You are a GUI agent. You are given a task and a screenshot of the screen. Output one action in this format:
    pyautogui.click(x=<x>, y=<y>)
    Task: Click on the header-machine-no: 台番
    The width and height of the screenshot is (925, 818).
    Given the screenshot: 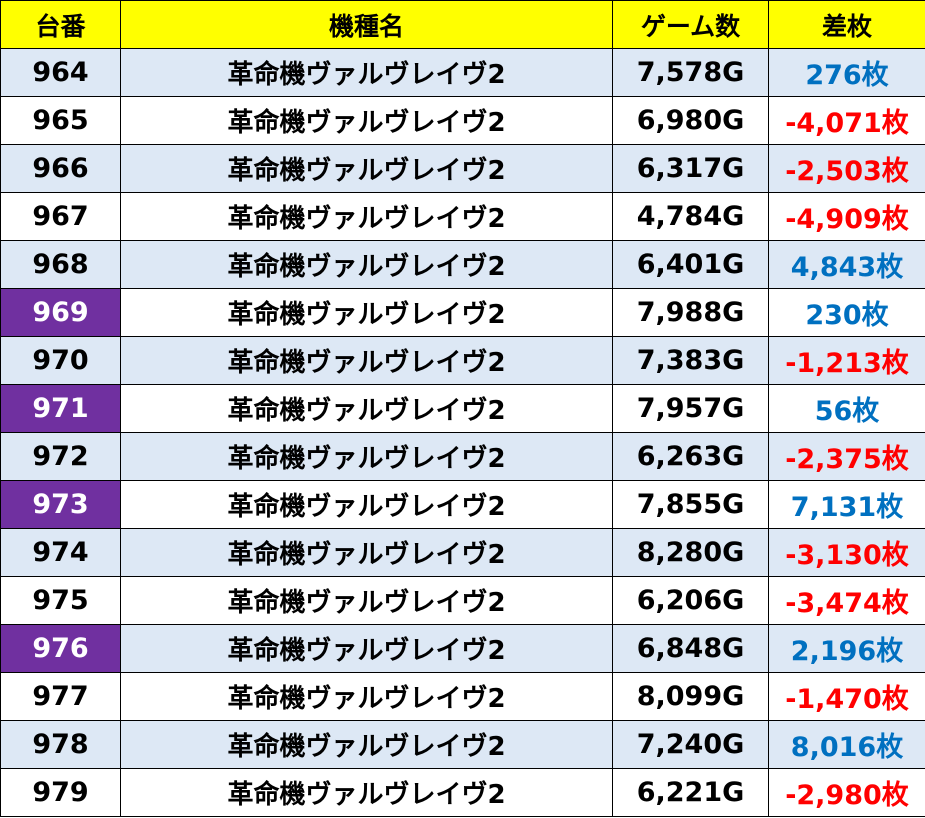 What is the action you would take?
    pyautogui.click(x=60, y=24)
    